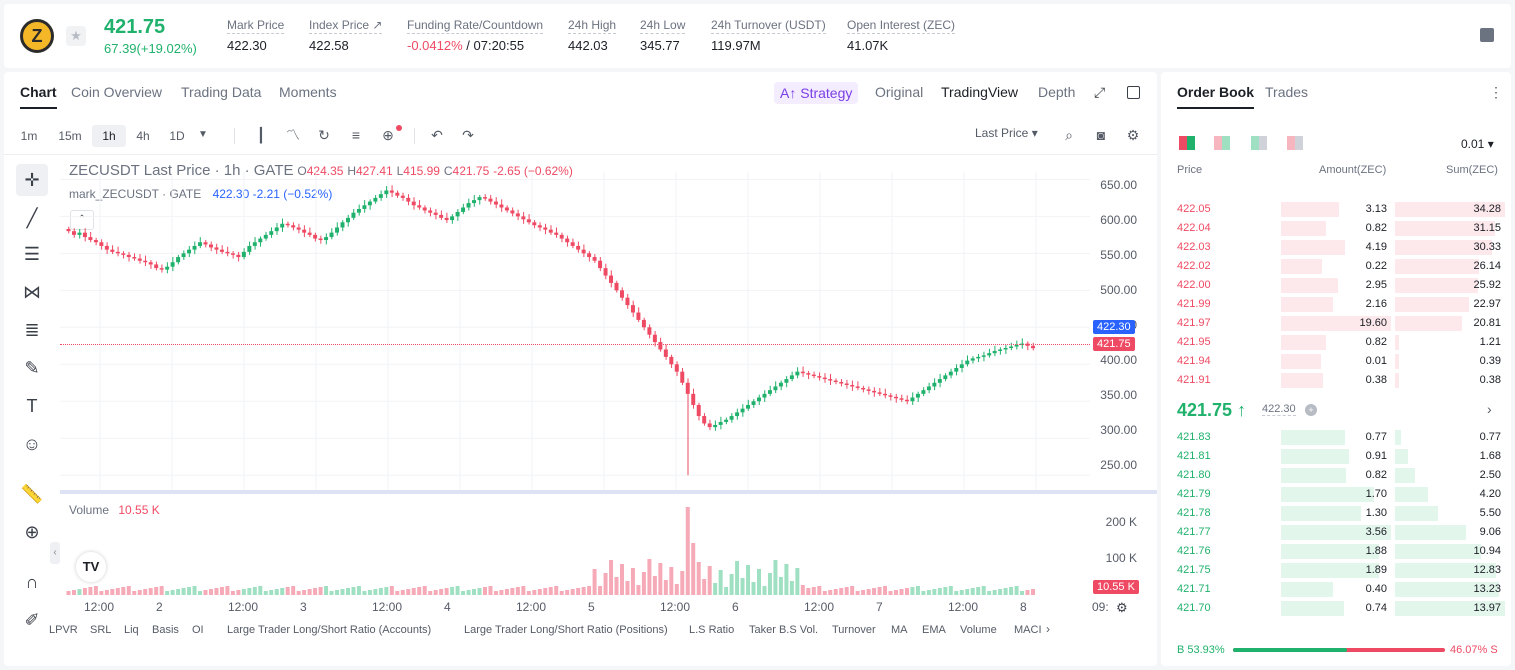 This screenshot has width=1515, height=670. Describe the element at coordinates (1336, 380) in the screenshot. I see `ask-row: 421.91 0.38 0.38` at that location.